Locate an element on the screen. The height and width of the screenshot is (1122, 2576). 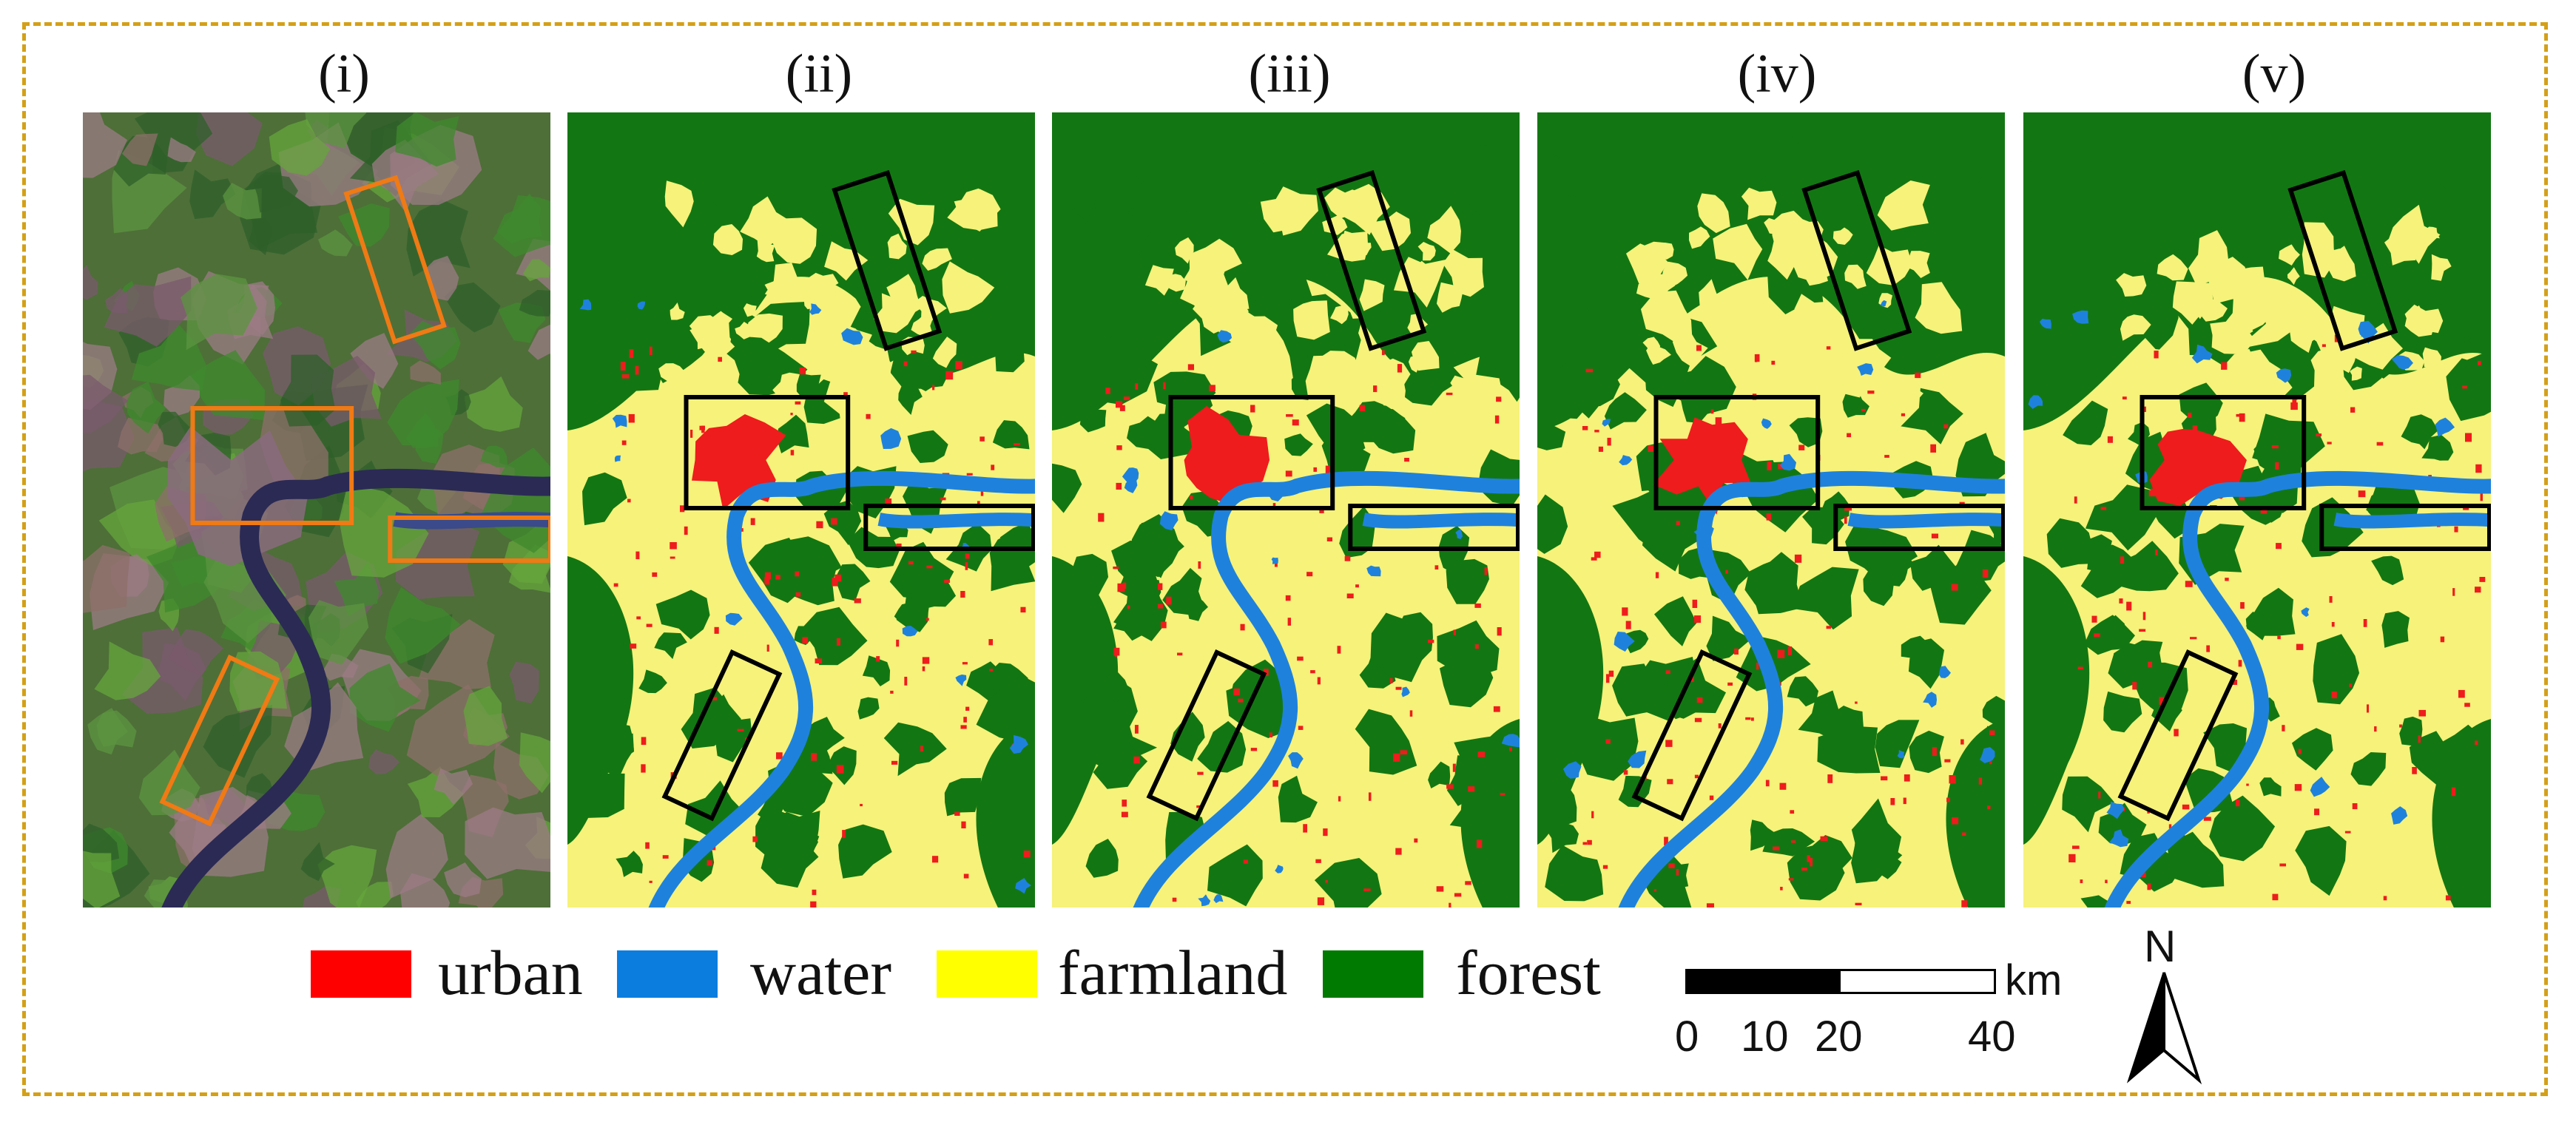
legend-label-urban: urban is located at coordinates (510, 972).